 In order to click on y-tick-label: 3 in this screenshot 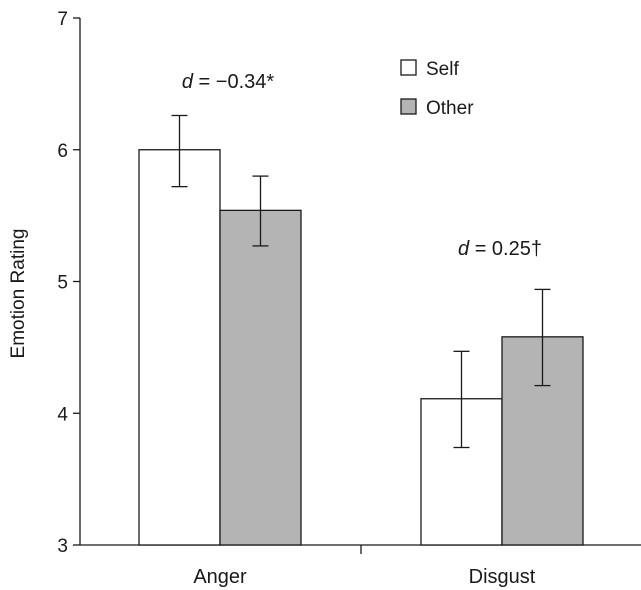, I will do `click(62, 546)`.